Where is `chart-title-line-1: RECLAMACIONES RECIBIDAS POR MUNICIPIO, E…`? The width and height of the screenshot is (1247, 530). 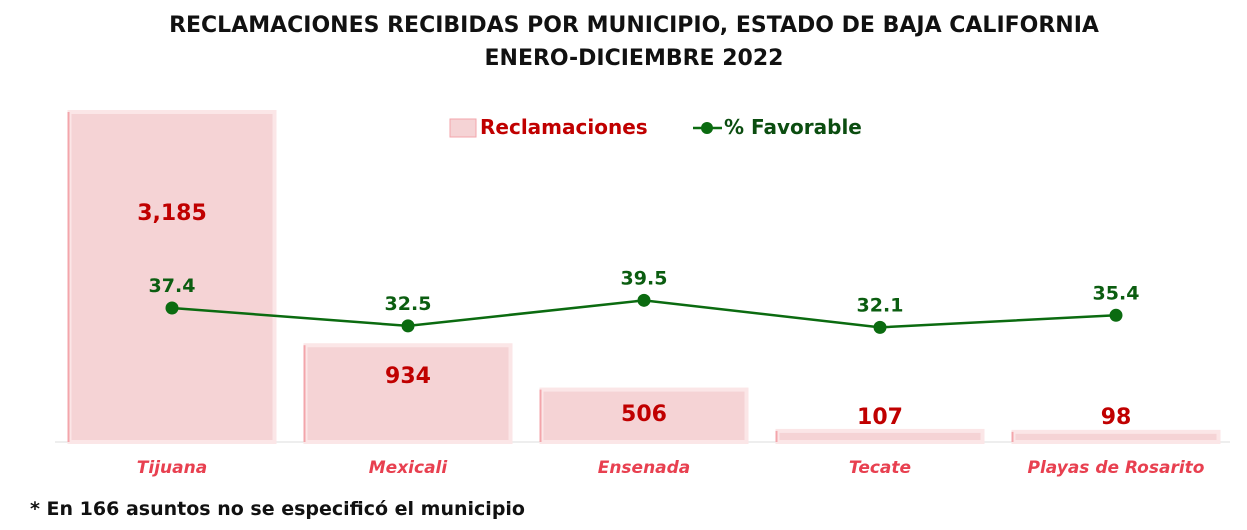
chart-title-line-1: RECLAMACIONES RECIBIDAS POR MUNICIPIO, E… is located at coordinates (634, 25).